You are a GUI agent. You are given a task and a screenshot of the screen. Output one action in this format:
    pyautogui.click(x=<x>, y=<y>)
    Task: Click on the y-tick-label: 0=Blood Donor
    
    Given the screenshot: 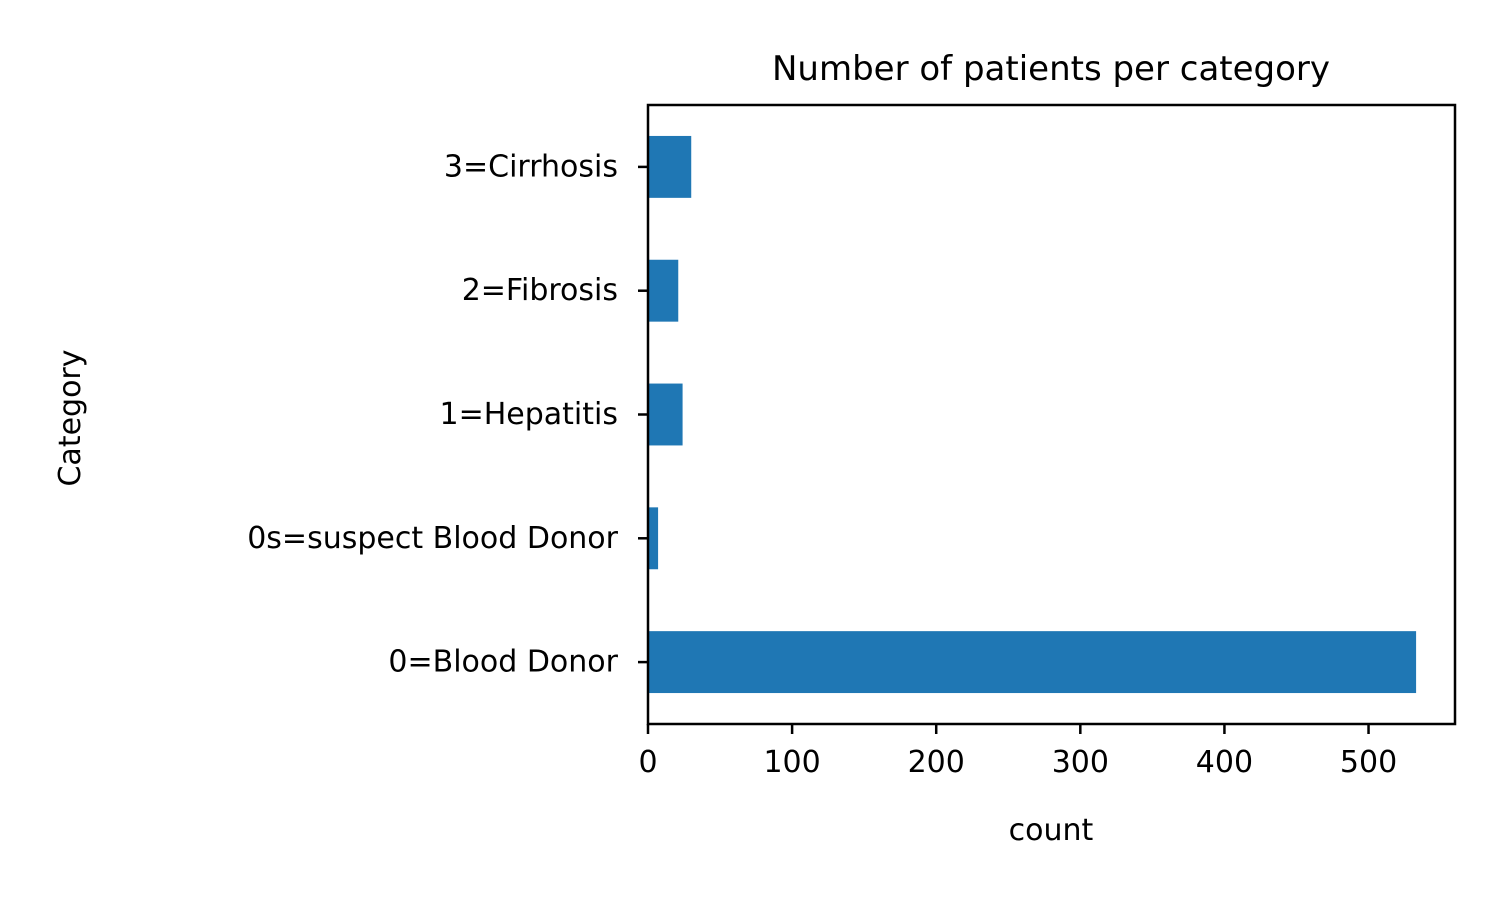 What is the action you would take?
    pyautogui.click(x=503, y=662)
    